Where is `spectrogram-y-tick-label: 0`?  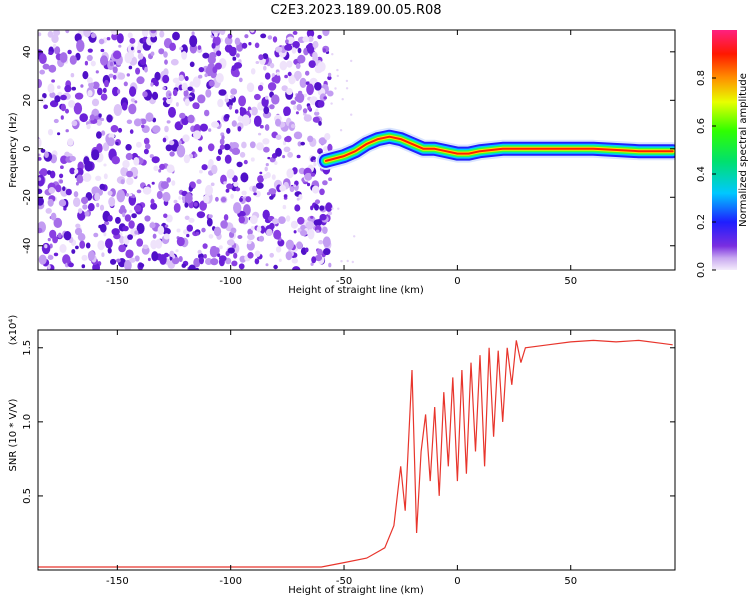
spectrogram-y-tick-label: 0 is located at coordinates (27, 149).